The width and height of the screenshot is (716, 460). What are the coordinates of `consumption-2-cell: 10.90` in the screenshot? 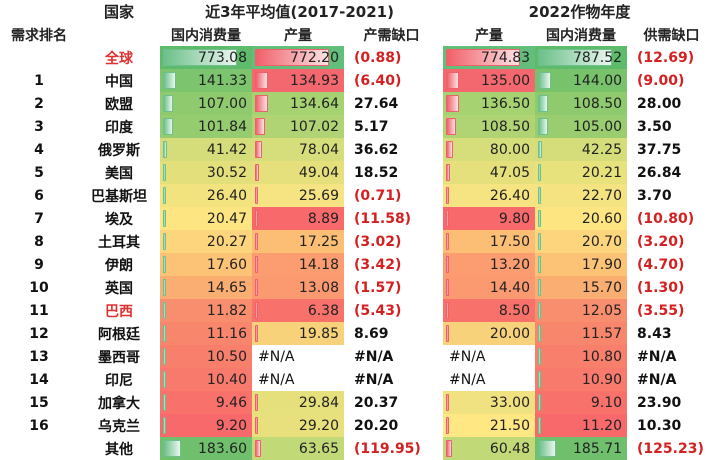 It's located at (581, 379).